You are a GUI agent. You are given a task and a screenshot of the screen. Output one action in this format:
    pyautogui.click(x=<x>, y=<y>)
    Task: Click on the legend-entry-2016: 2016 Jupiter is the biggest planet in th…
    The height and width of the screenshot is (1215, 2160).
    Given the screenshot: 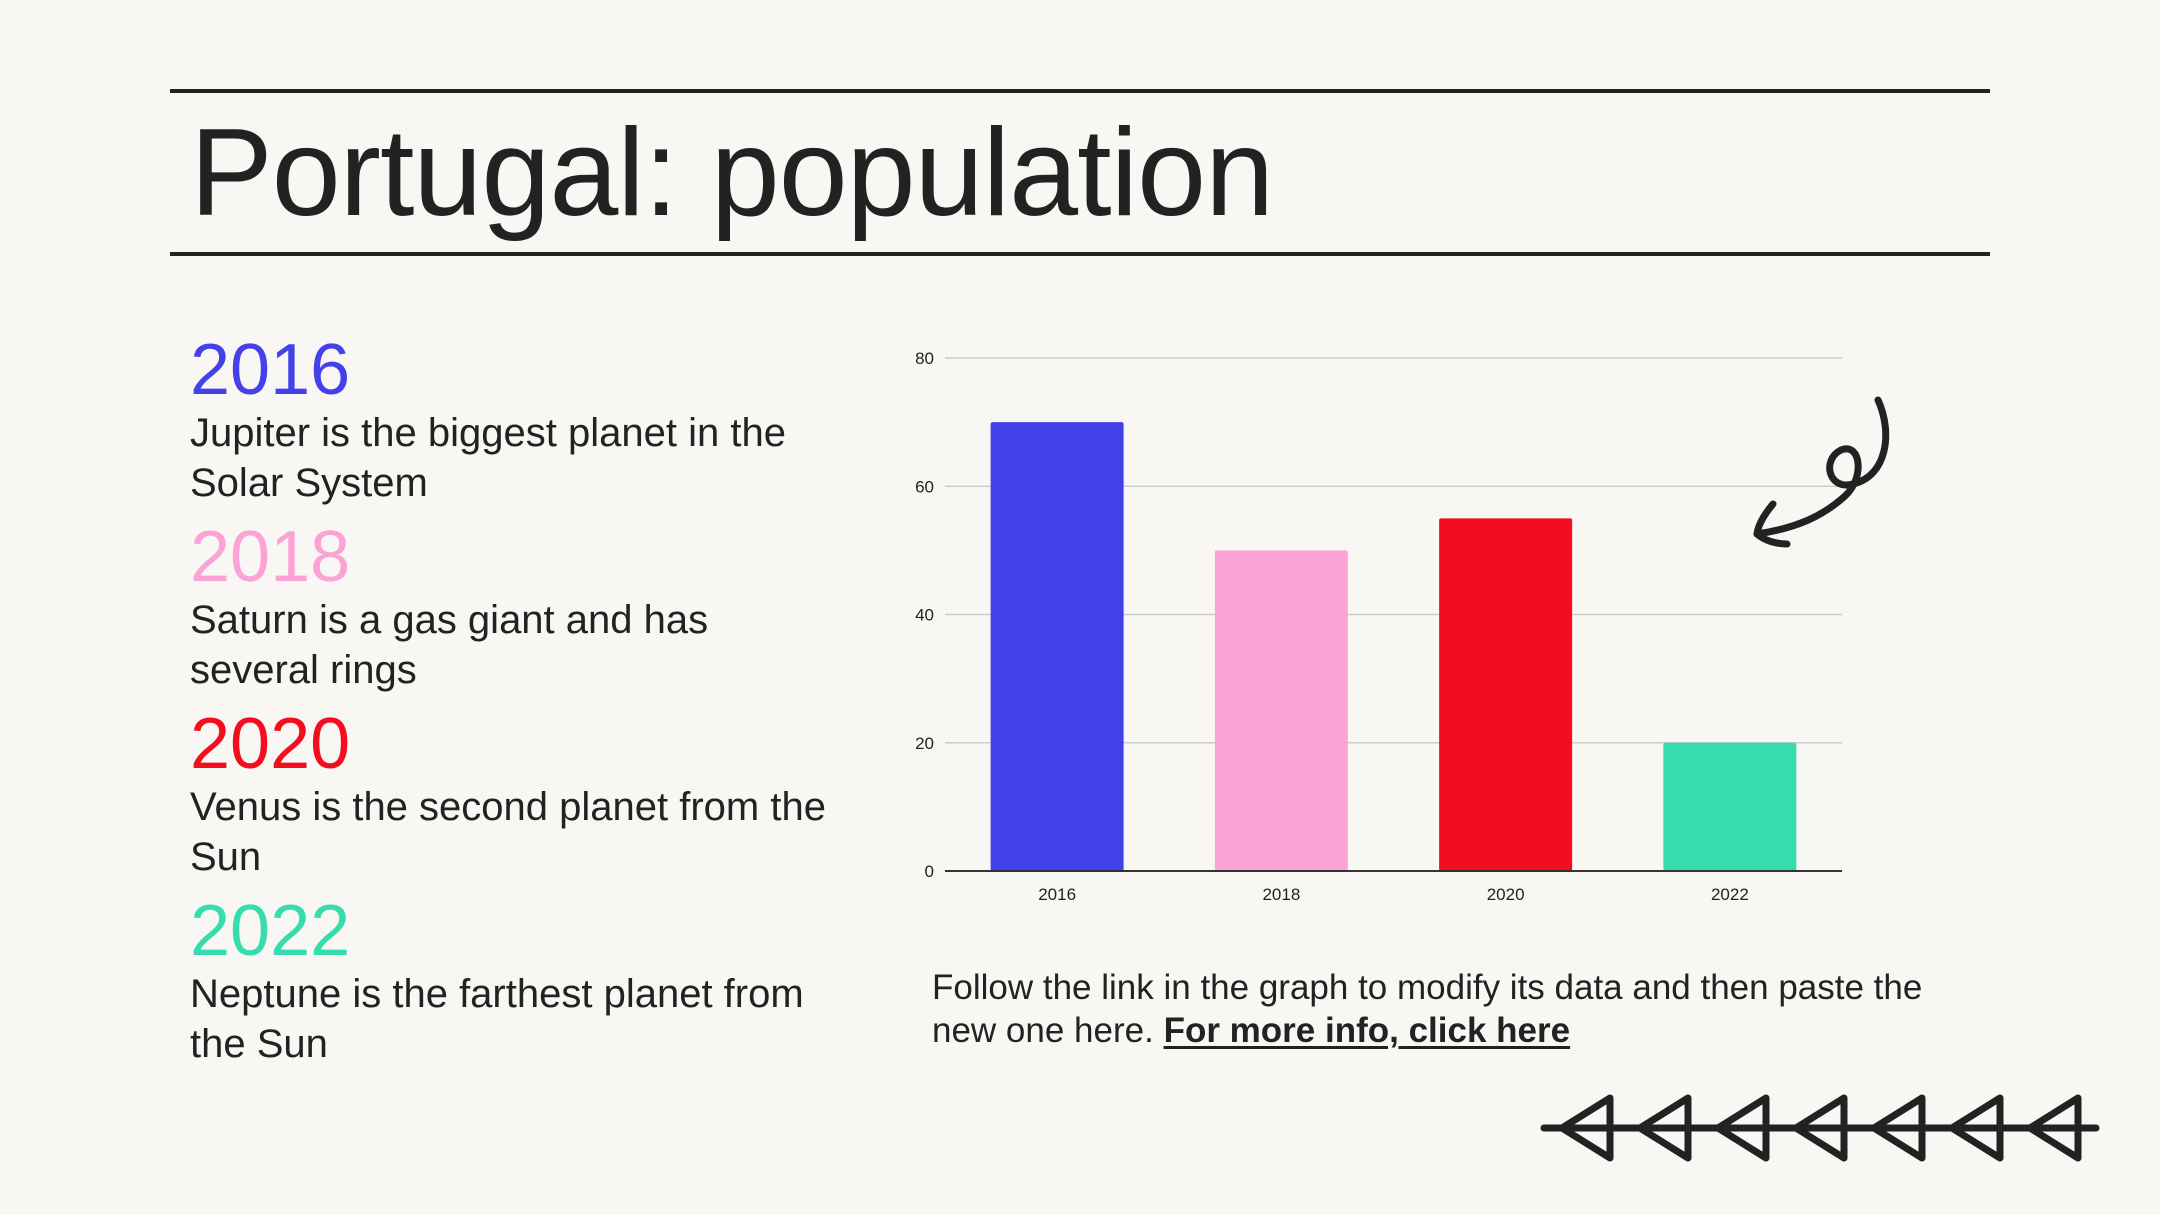 What is the action you would take?
    pyautogui.click(x=510, y=421)
    